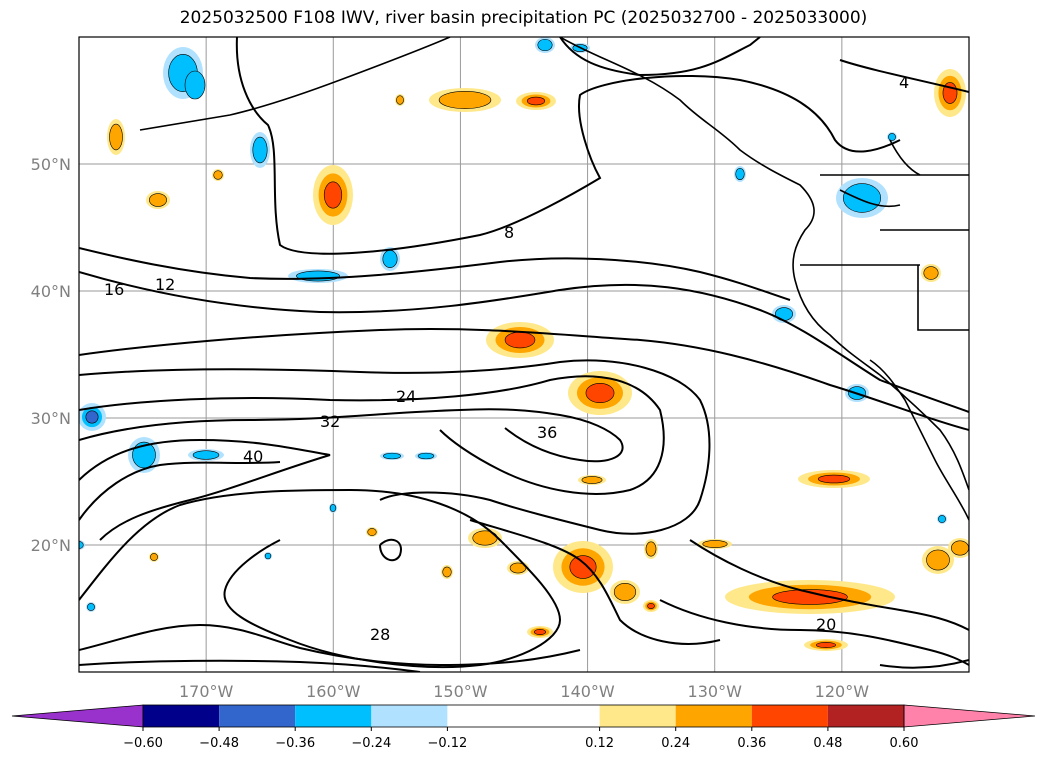 The width and height of the screenshot is (1047, 765). I want to click on contour-label: 32, so click(330, 421).